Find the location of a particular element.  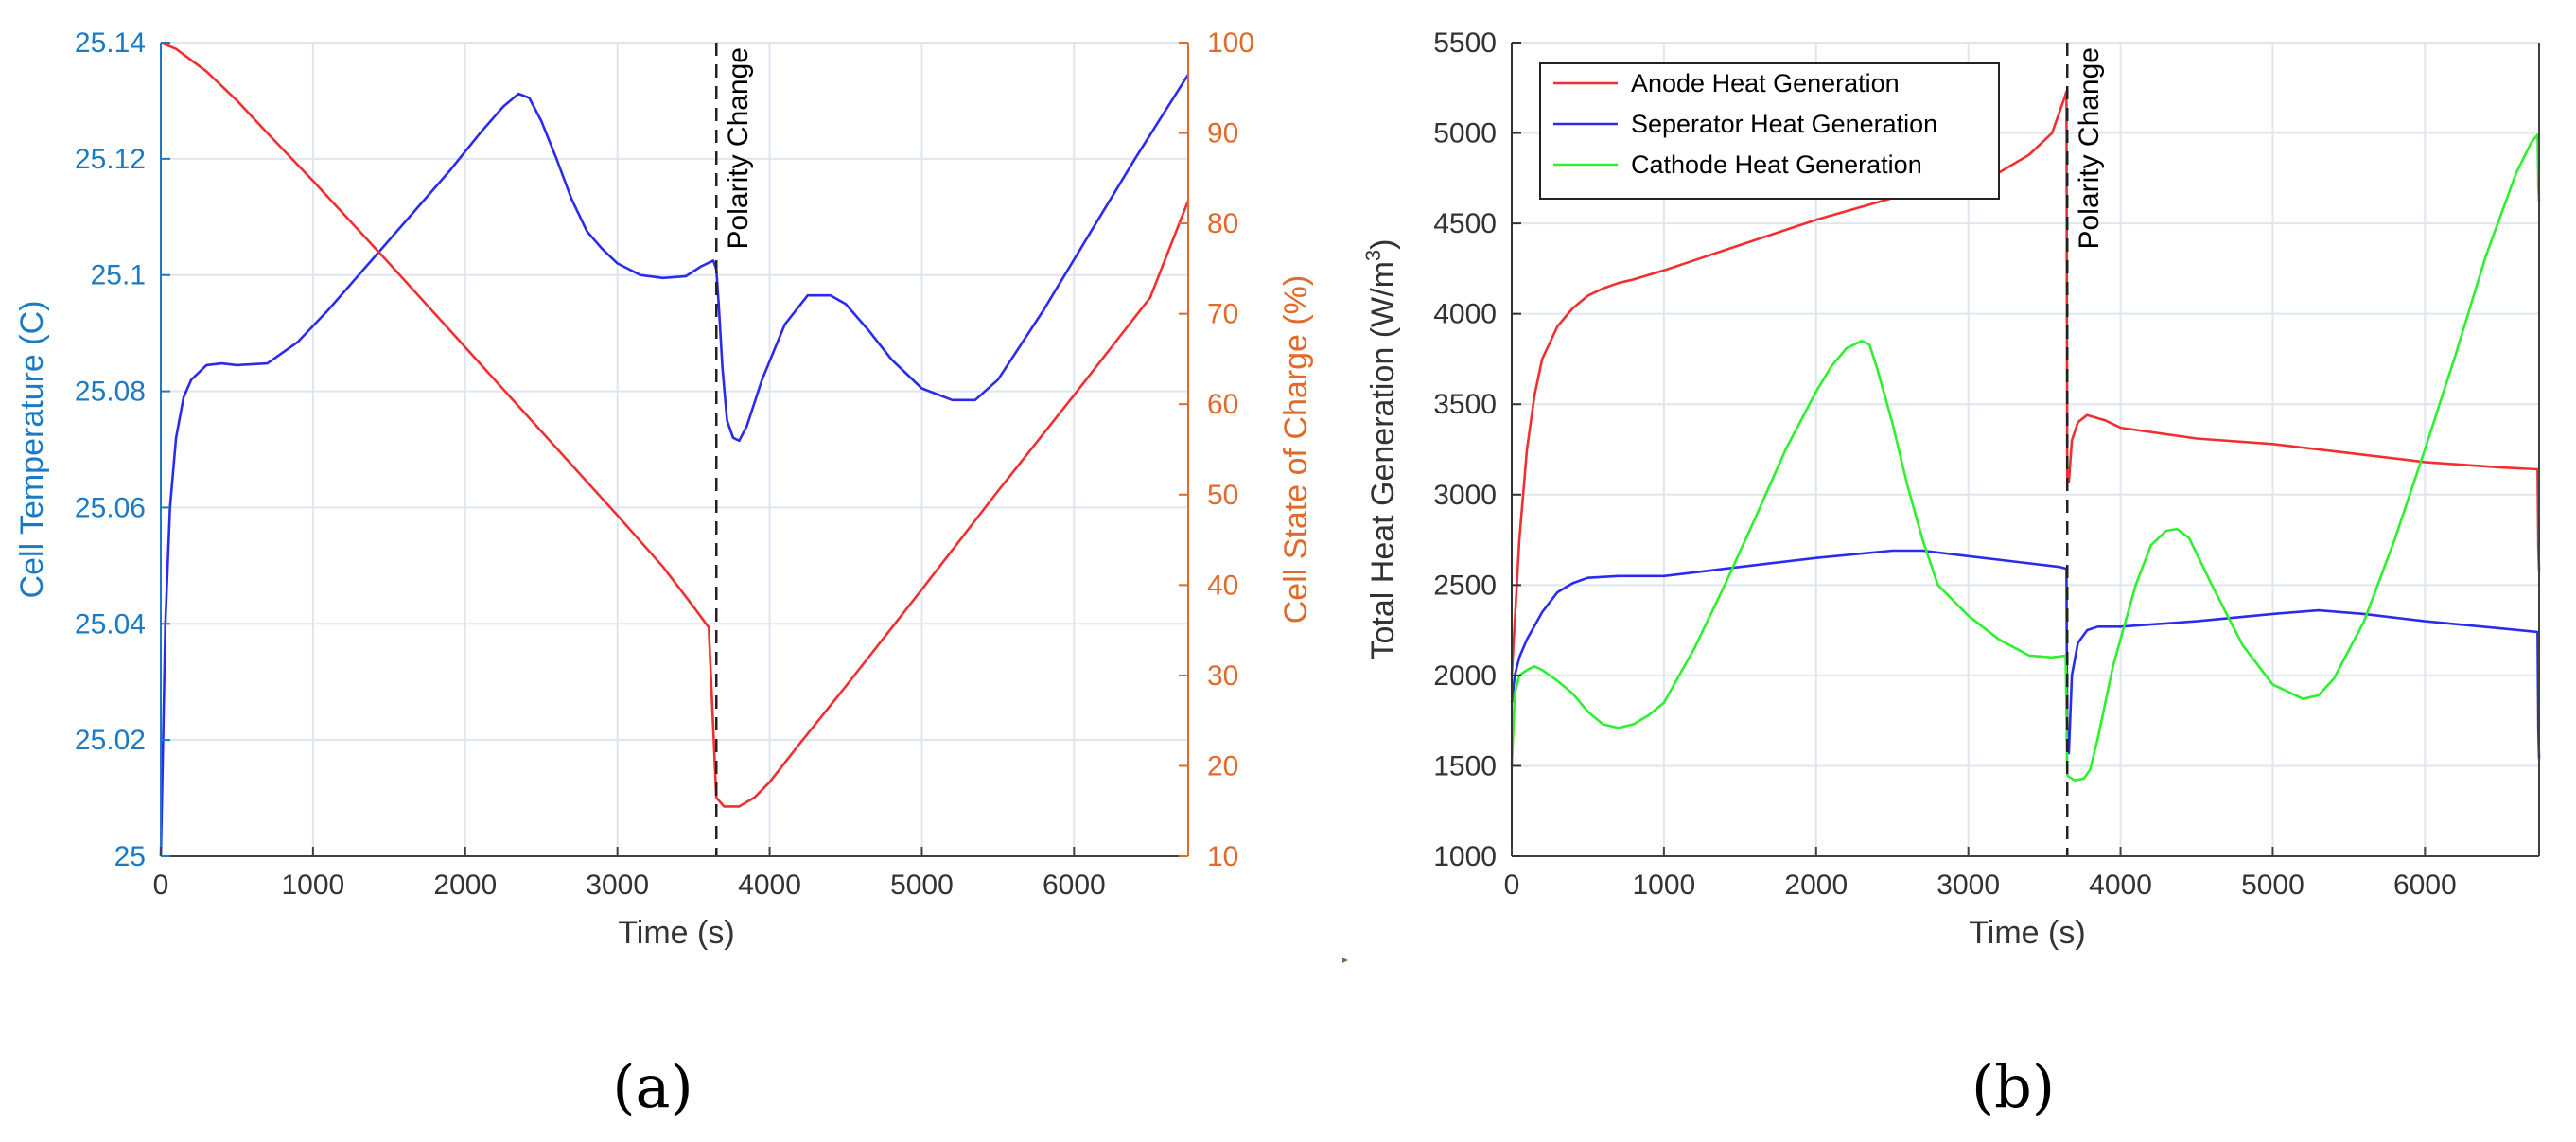

y-tick-label: 25.02 is located at coordinates (111, 741).